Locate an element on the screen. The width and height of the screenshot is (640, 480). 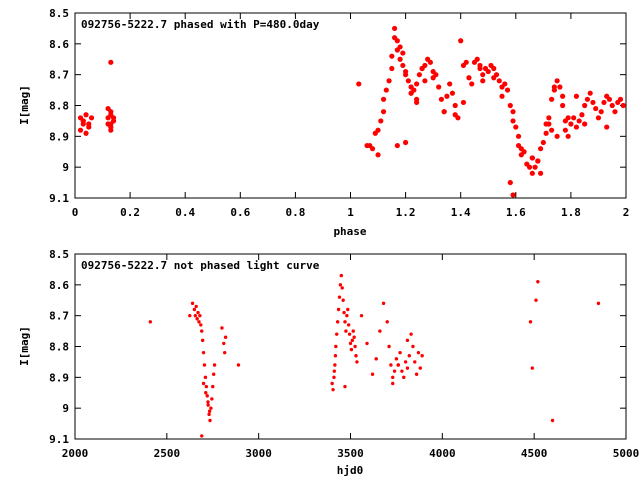
unphased-y-tick-label: 8.8 is located at coordinates (59, 347).